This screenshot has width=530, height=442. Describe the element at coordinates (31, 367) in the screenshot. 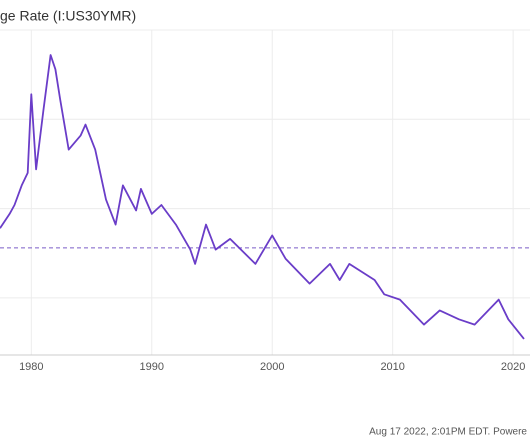

I see `x-tick-label: 1980` at that location.